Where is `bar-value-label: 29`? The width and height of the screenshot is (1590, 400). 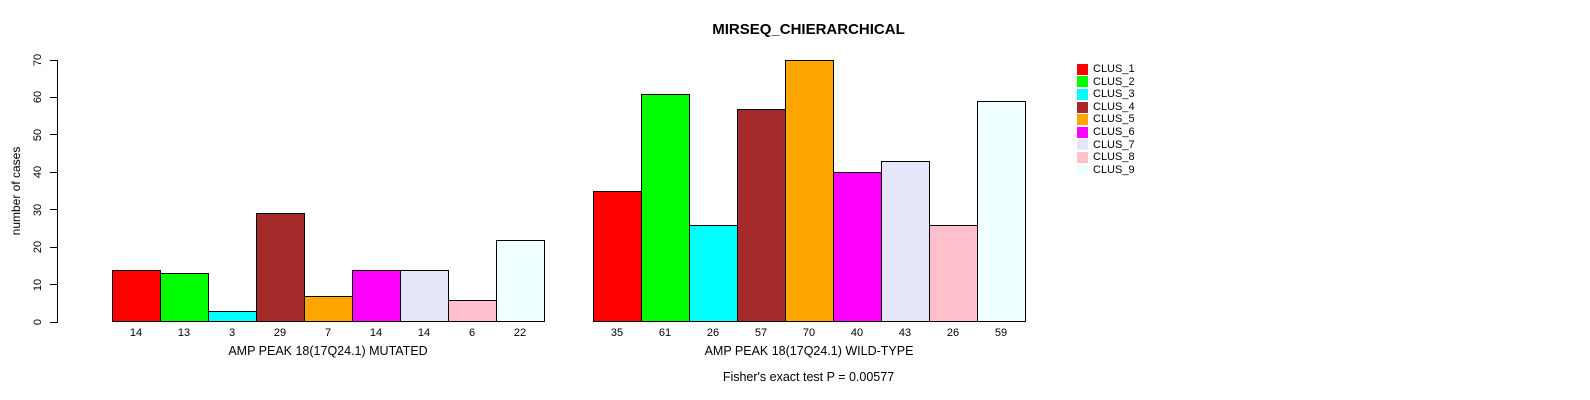 bar-value-label: 29 is located at coordinates (280, 333).